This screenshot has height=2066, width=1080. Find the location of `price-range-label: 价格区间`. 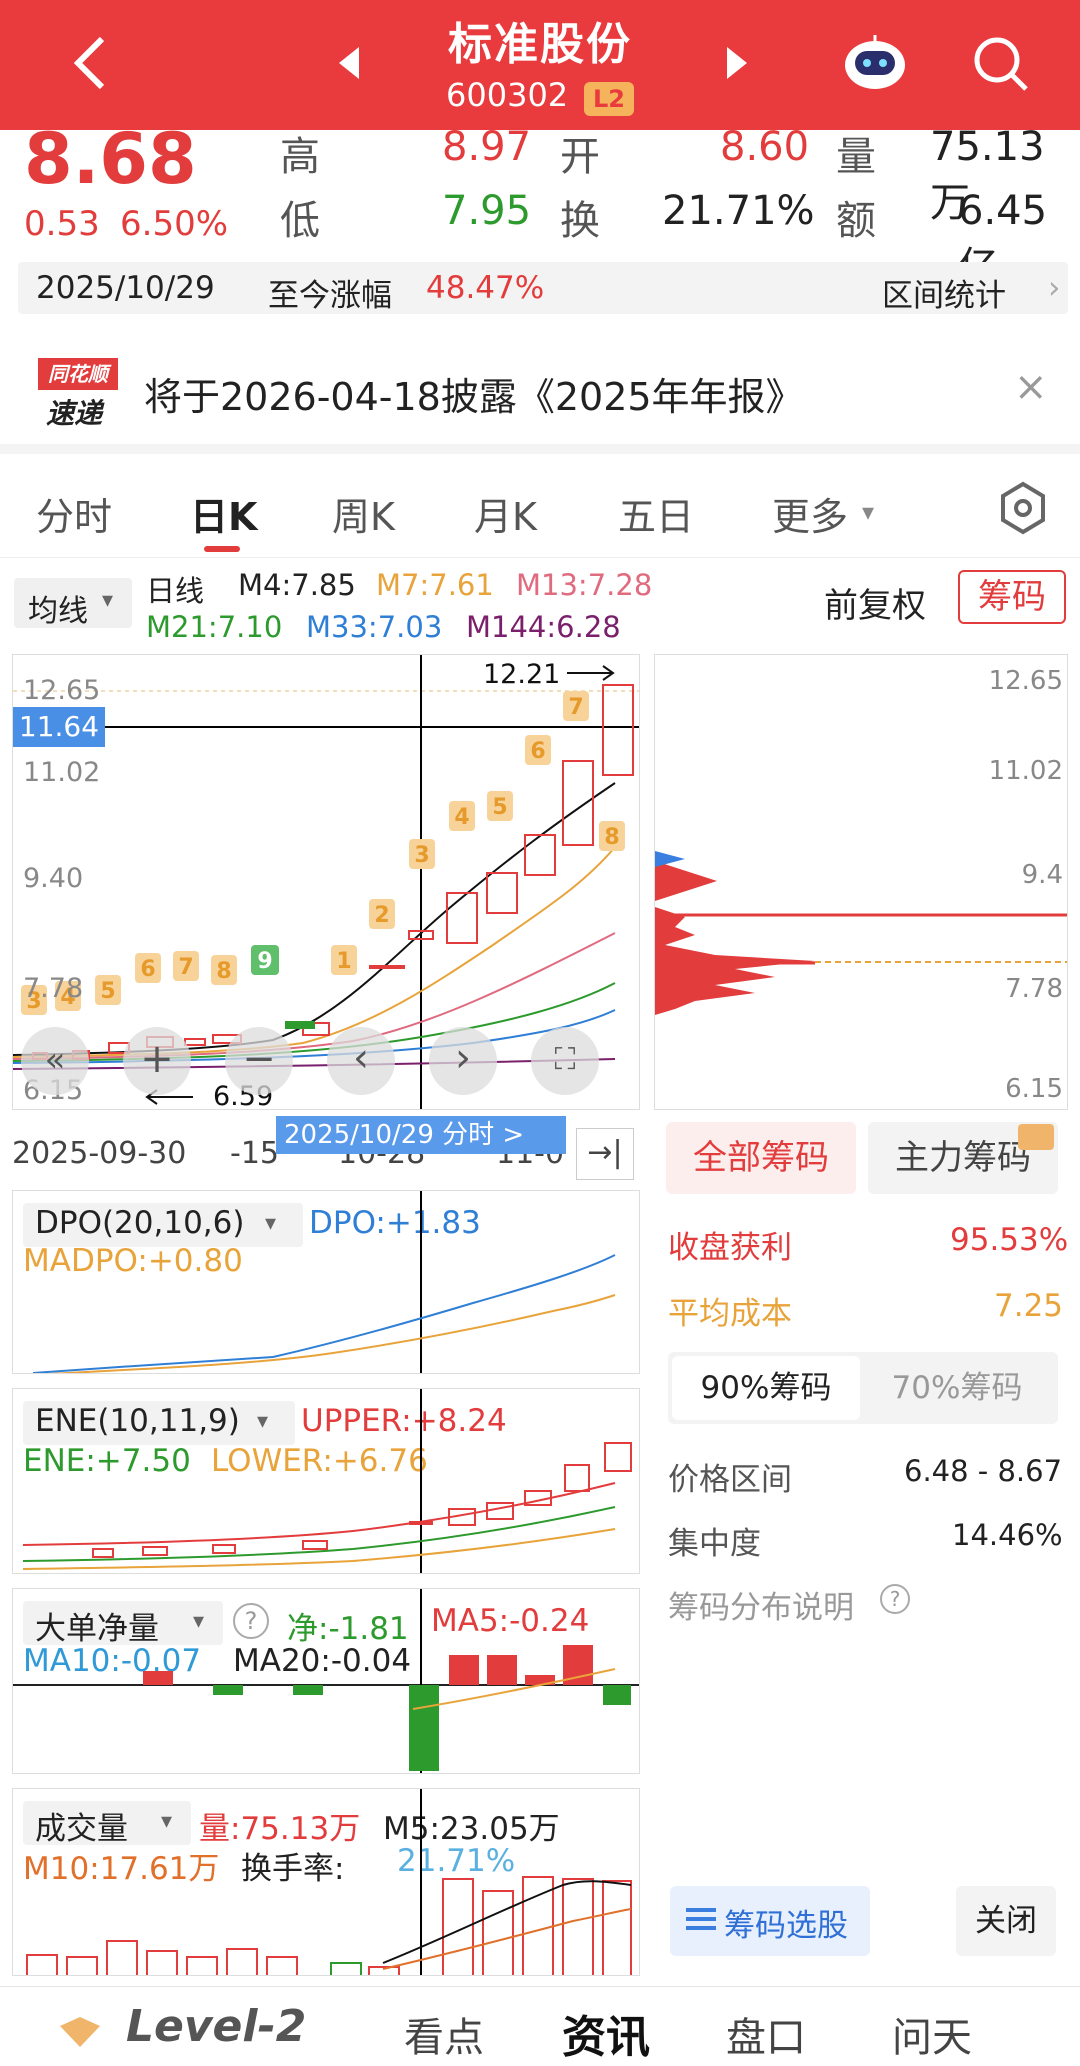

price-range-label: 价格区间 is located at coordinates (730, 1480).